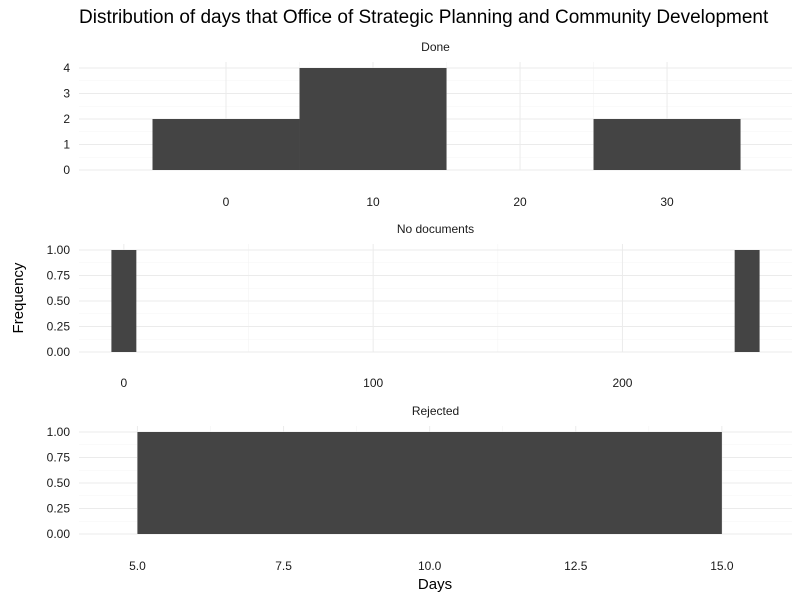 This screenshot has height=600, width=800. I want to click on x-tick-label: 15.0, so click(722, 566).